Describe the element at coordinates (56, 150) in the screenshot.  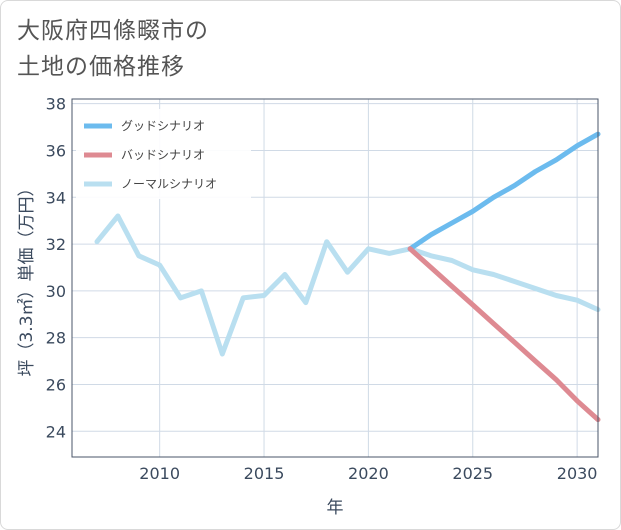
I see `y-tick-label: 36` at that location.